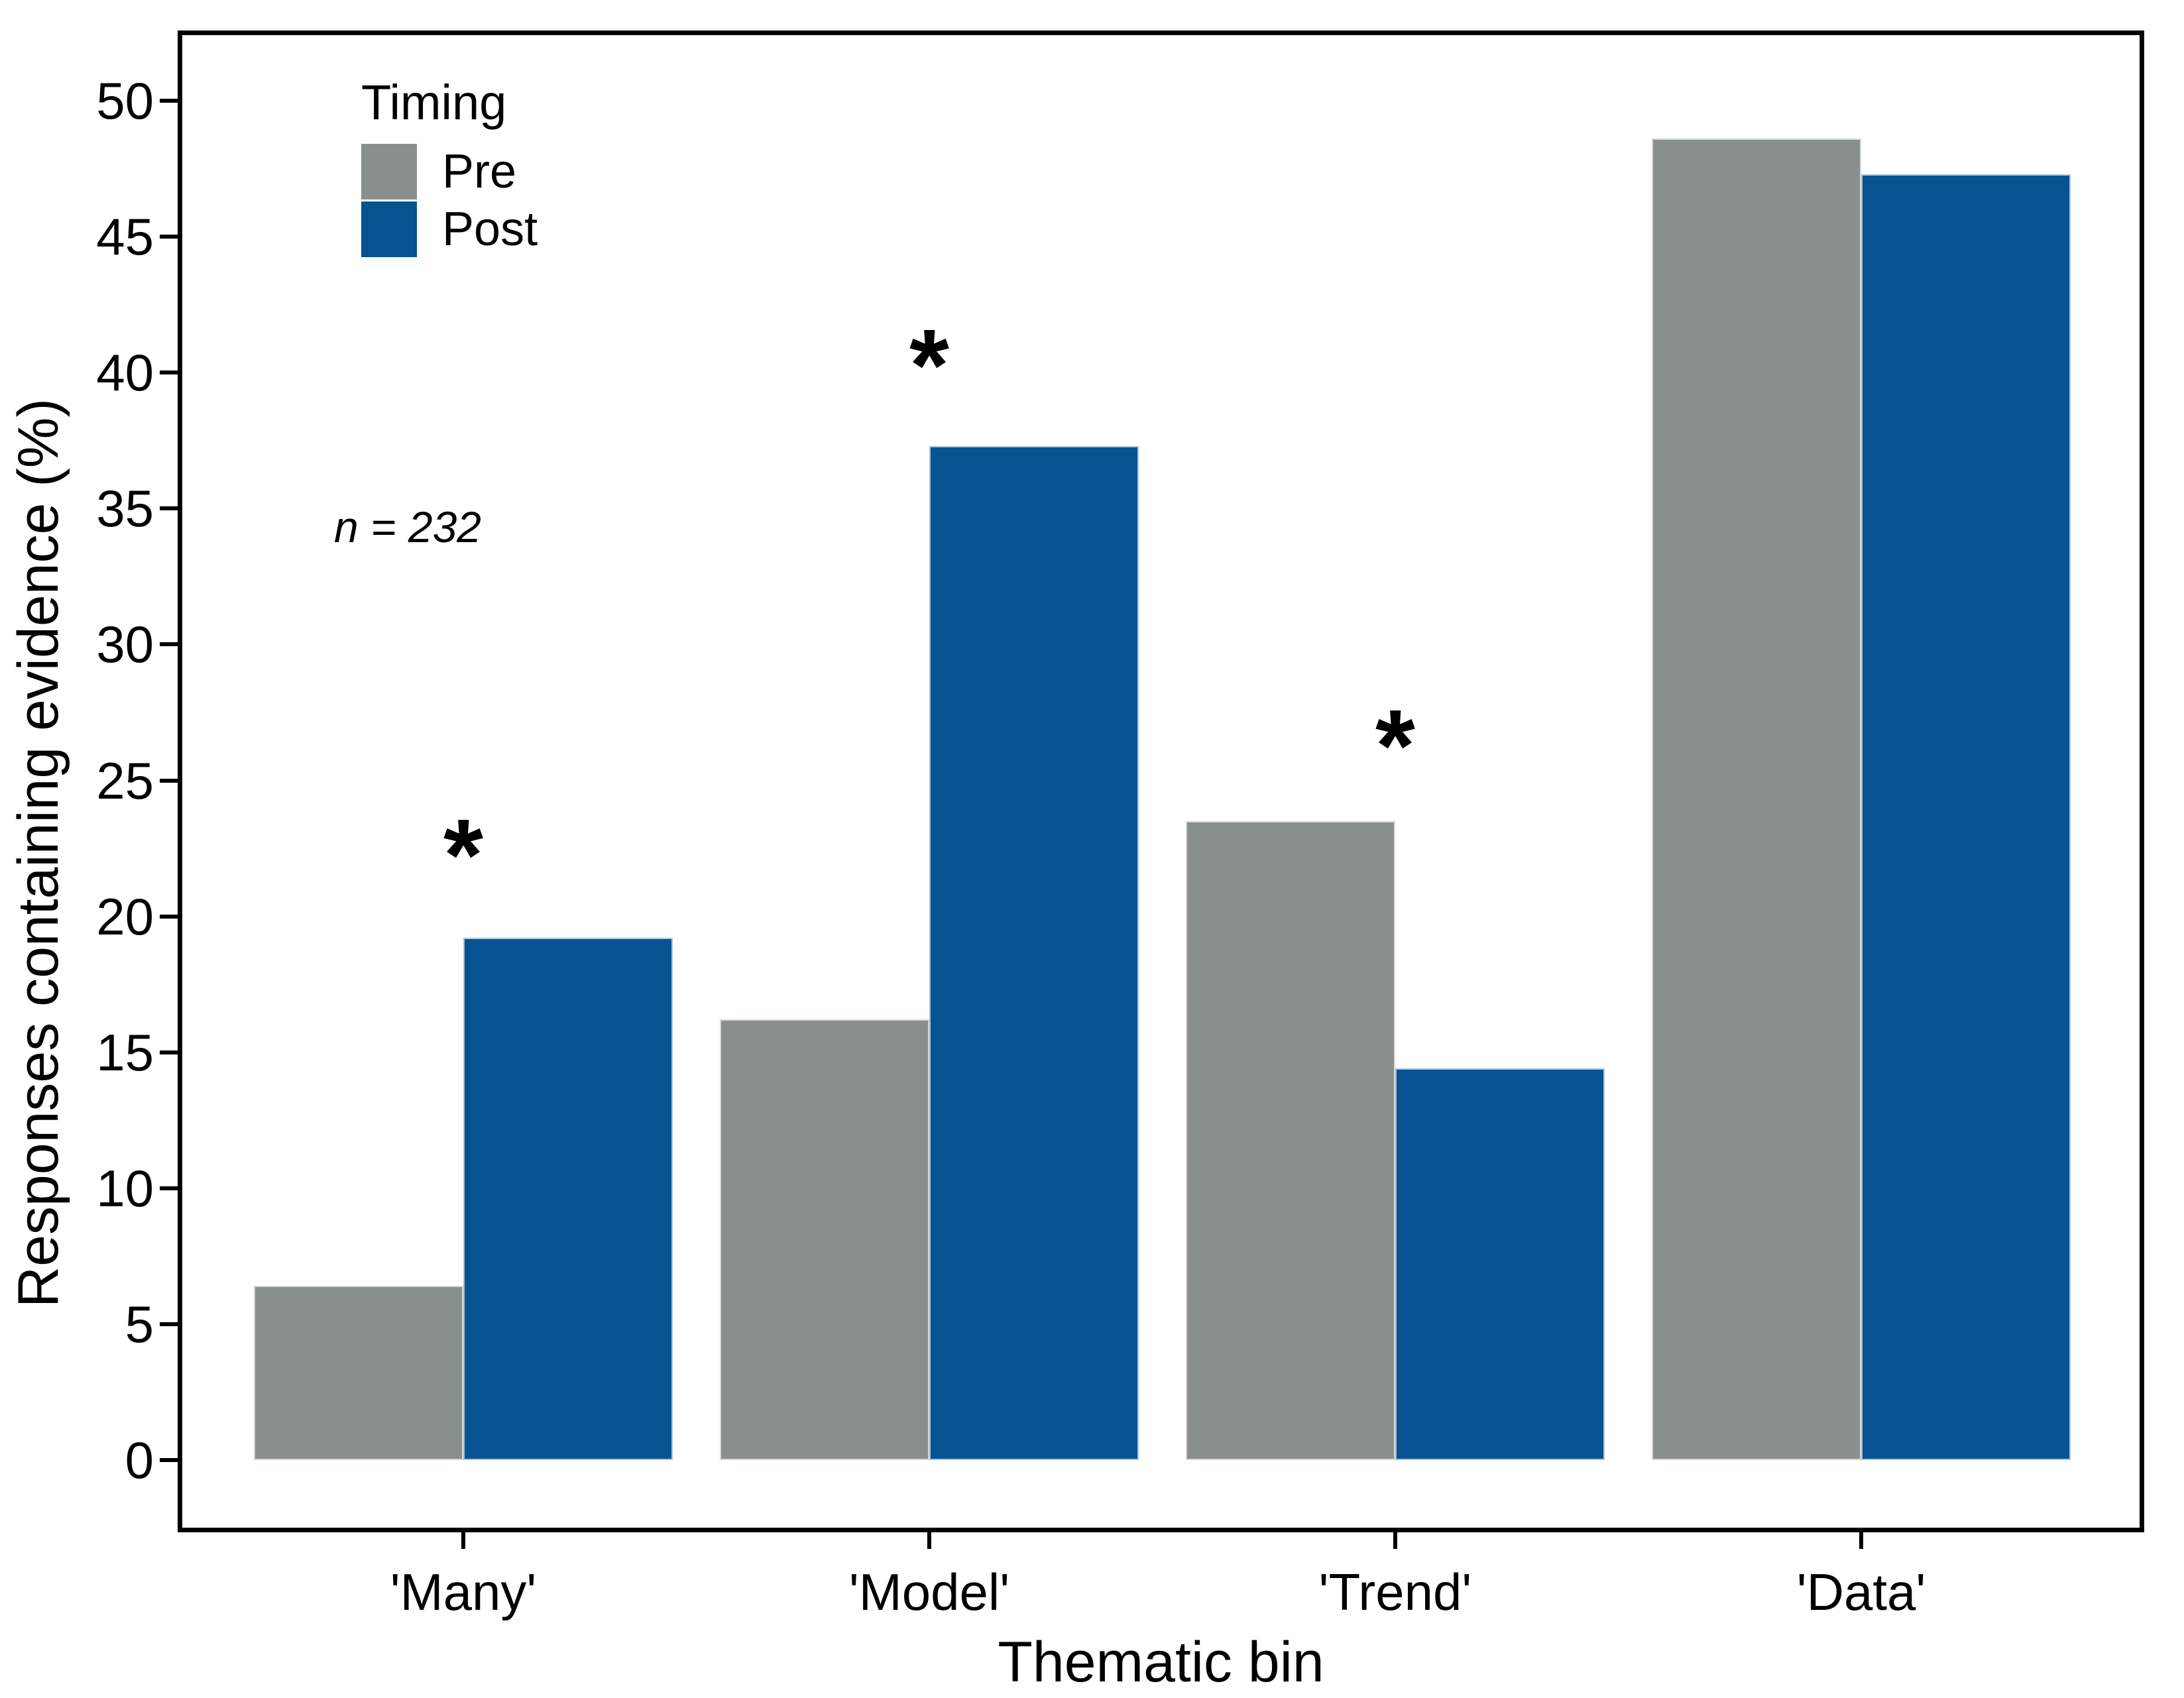 This screenshot has height=1698, width=2184. I want to click on y-tick-label-25: 25, so click(125, 780).